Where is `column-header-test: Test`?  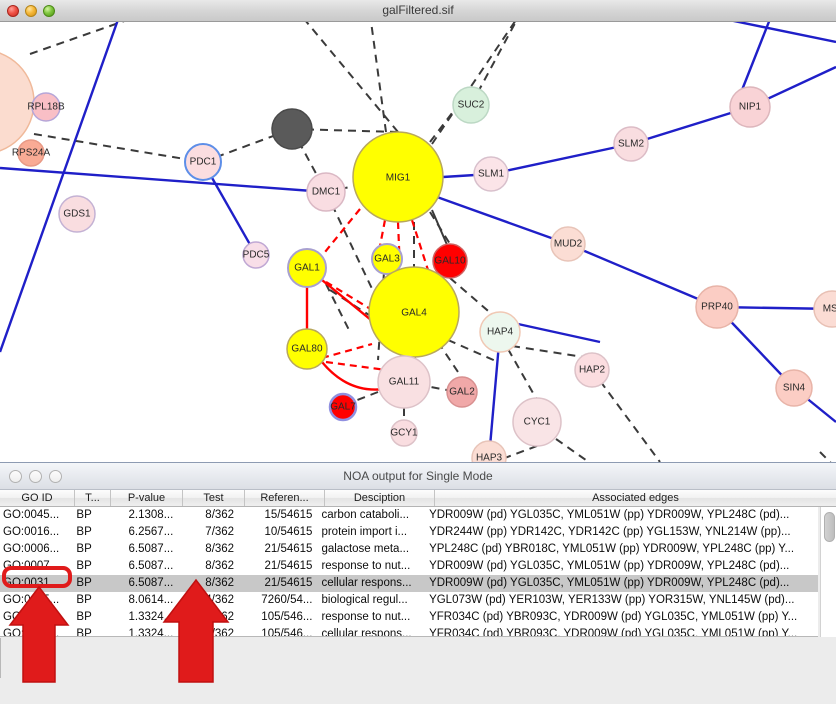
column-header-test: Test is located at coordinates (214, 498).